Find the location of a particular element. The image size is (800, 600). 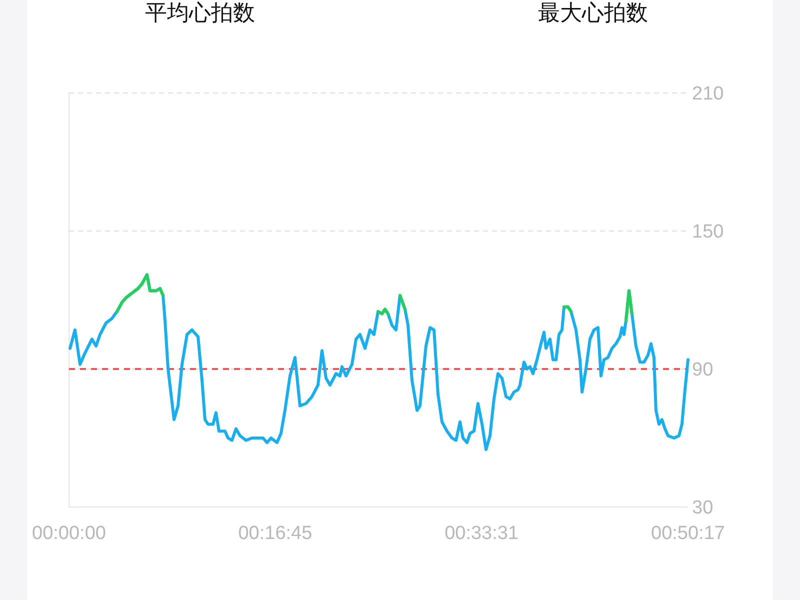

line-series is located at coordinates (140, 293).